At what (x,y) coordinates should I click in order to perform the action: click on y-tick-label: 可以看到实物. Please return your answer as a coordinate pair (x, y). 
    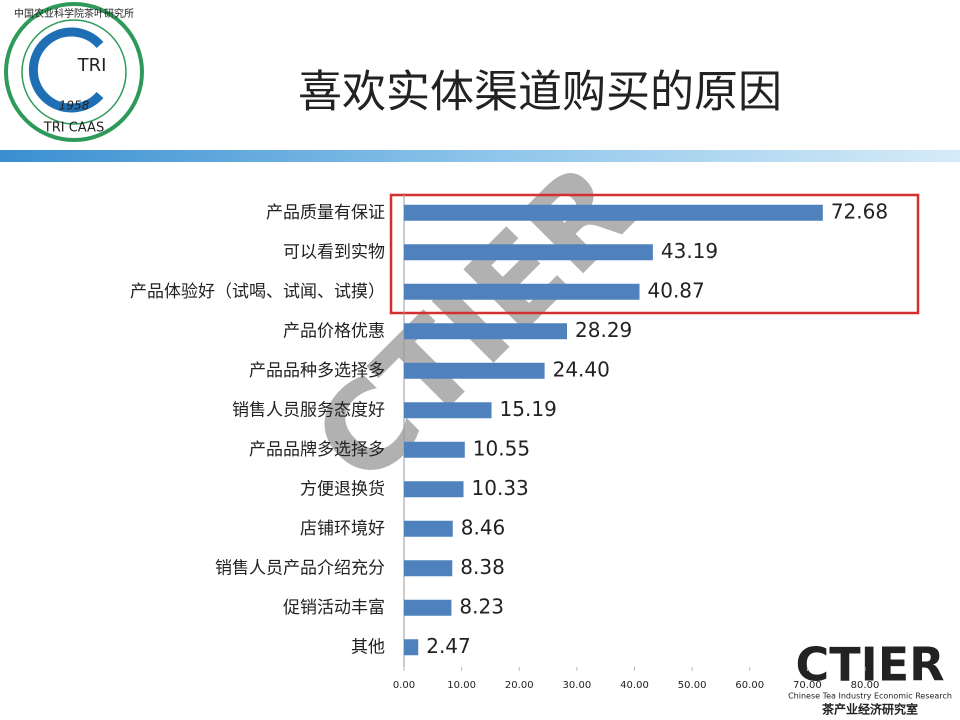
    Looking at the image, I should click on (334, 252).